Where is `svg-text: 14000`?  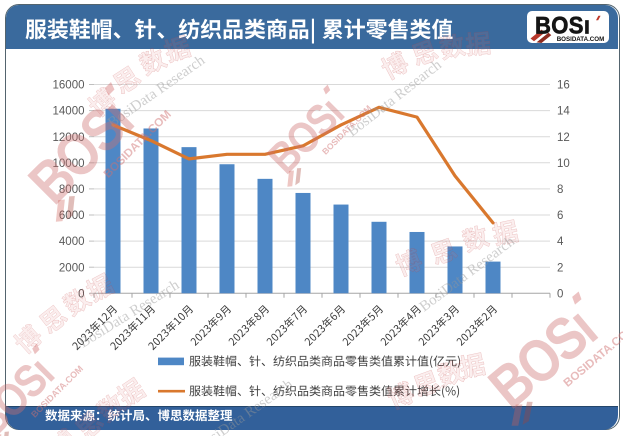 svg-text: 14000 is located at coordinates (69, 112).